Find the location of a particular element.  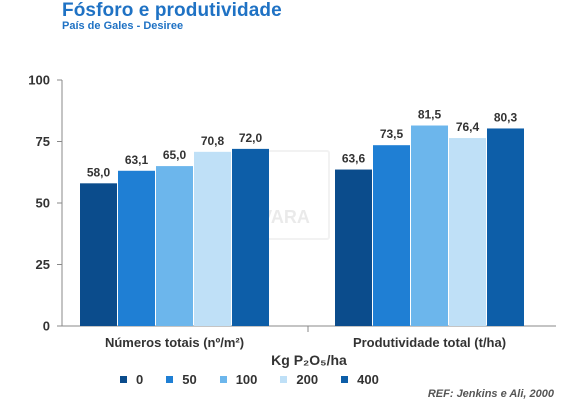

bar-0-cat1 is located at coordinates (353, 247).